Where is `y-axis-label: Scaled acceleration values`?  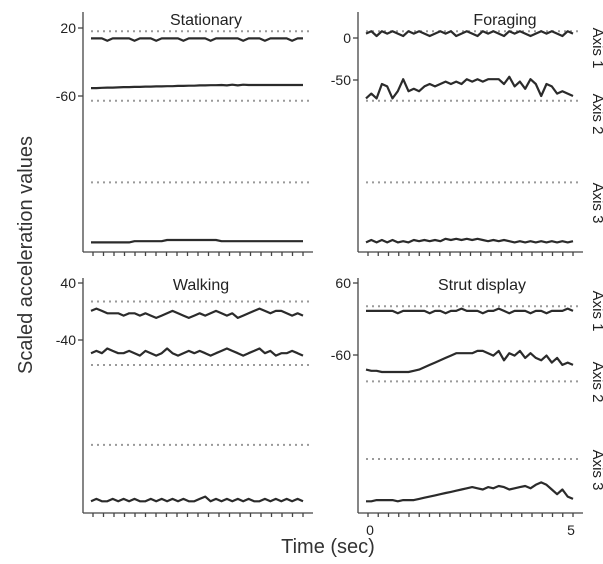 y-axis-label: Scaled acceleration values is located at coordinates (26, 255).